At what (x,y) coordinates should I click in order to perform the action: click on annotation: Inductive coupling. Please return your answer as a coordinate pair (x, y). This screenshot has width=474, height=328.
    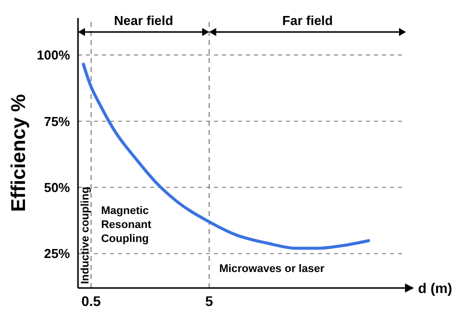
    Looking at the image, I should click on (86, 235).